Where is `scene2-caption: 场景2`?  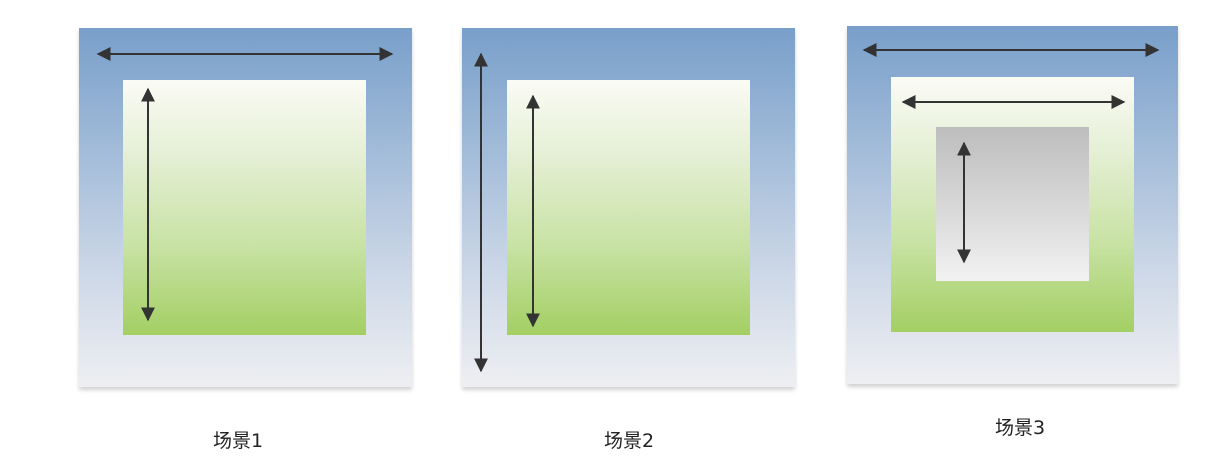
scene2-caption: 场景2 is located at coordinates (629, 441).